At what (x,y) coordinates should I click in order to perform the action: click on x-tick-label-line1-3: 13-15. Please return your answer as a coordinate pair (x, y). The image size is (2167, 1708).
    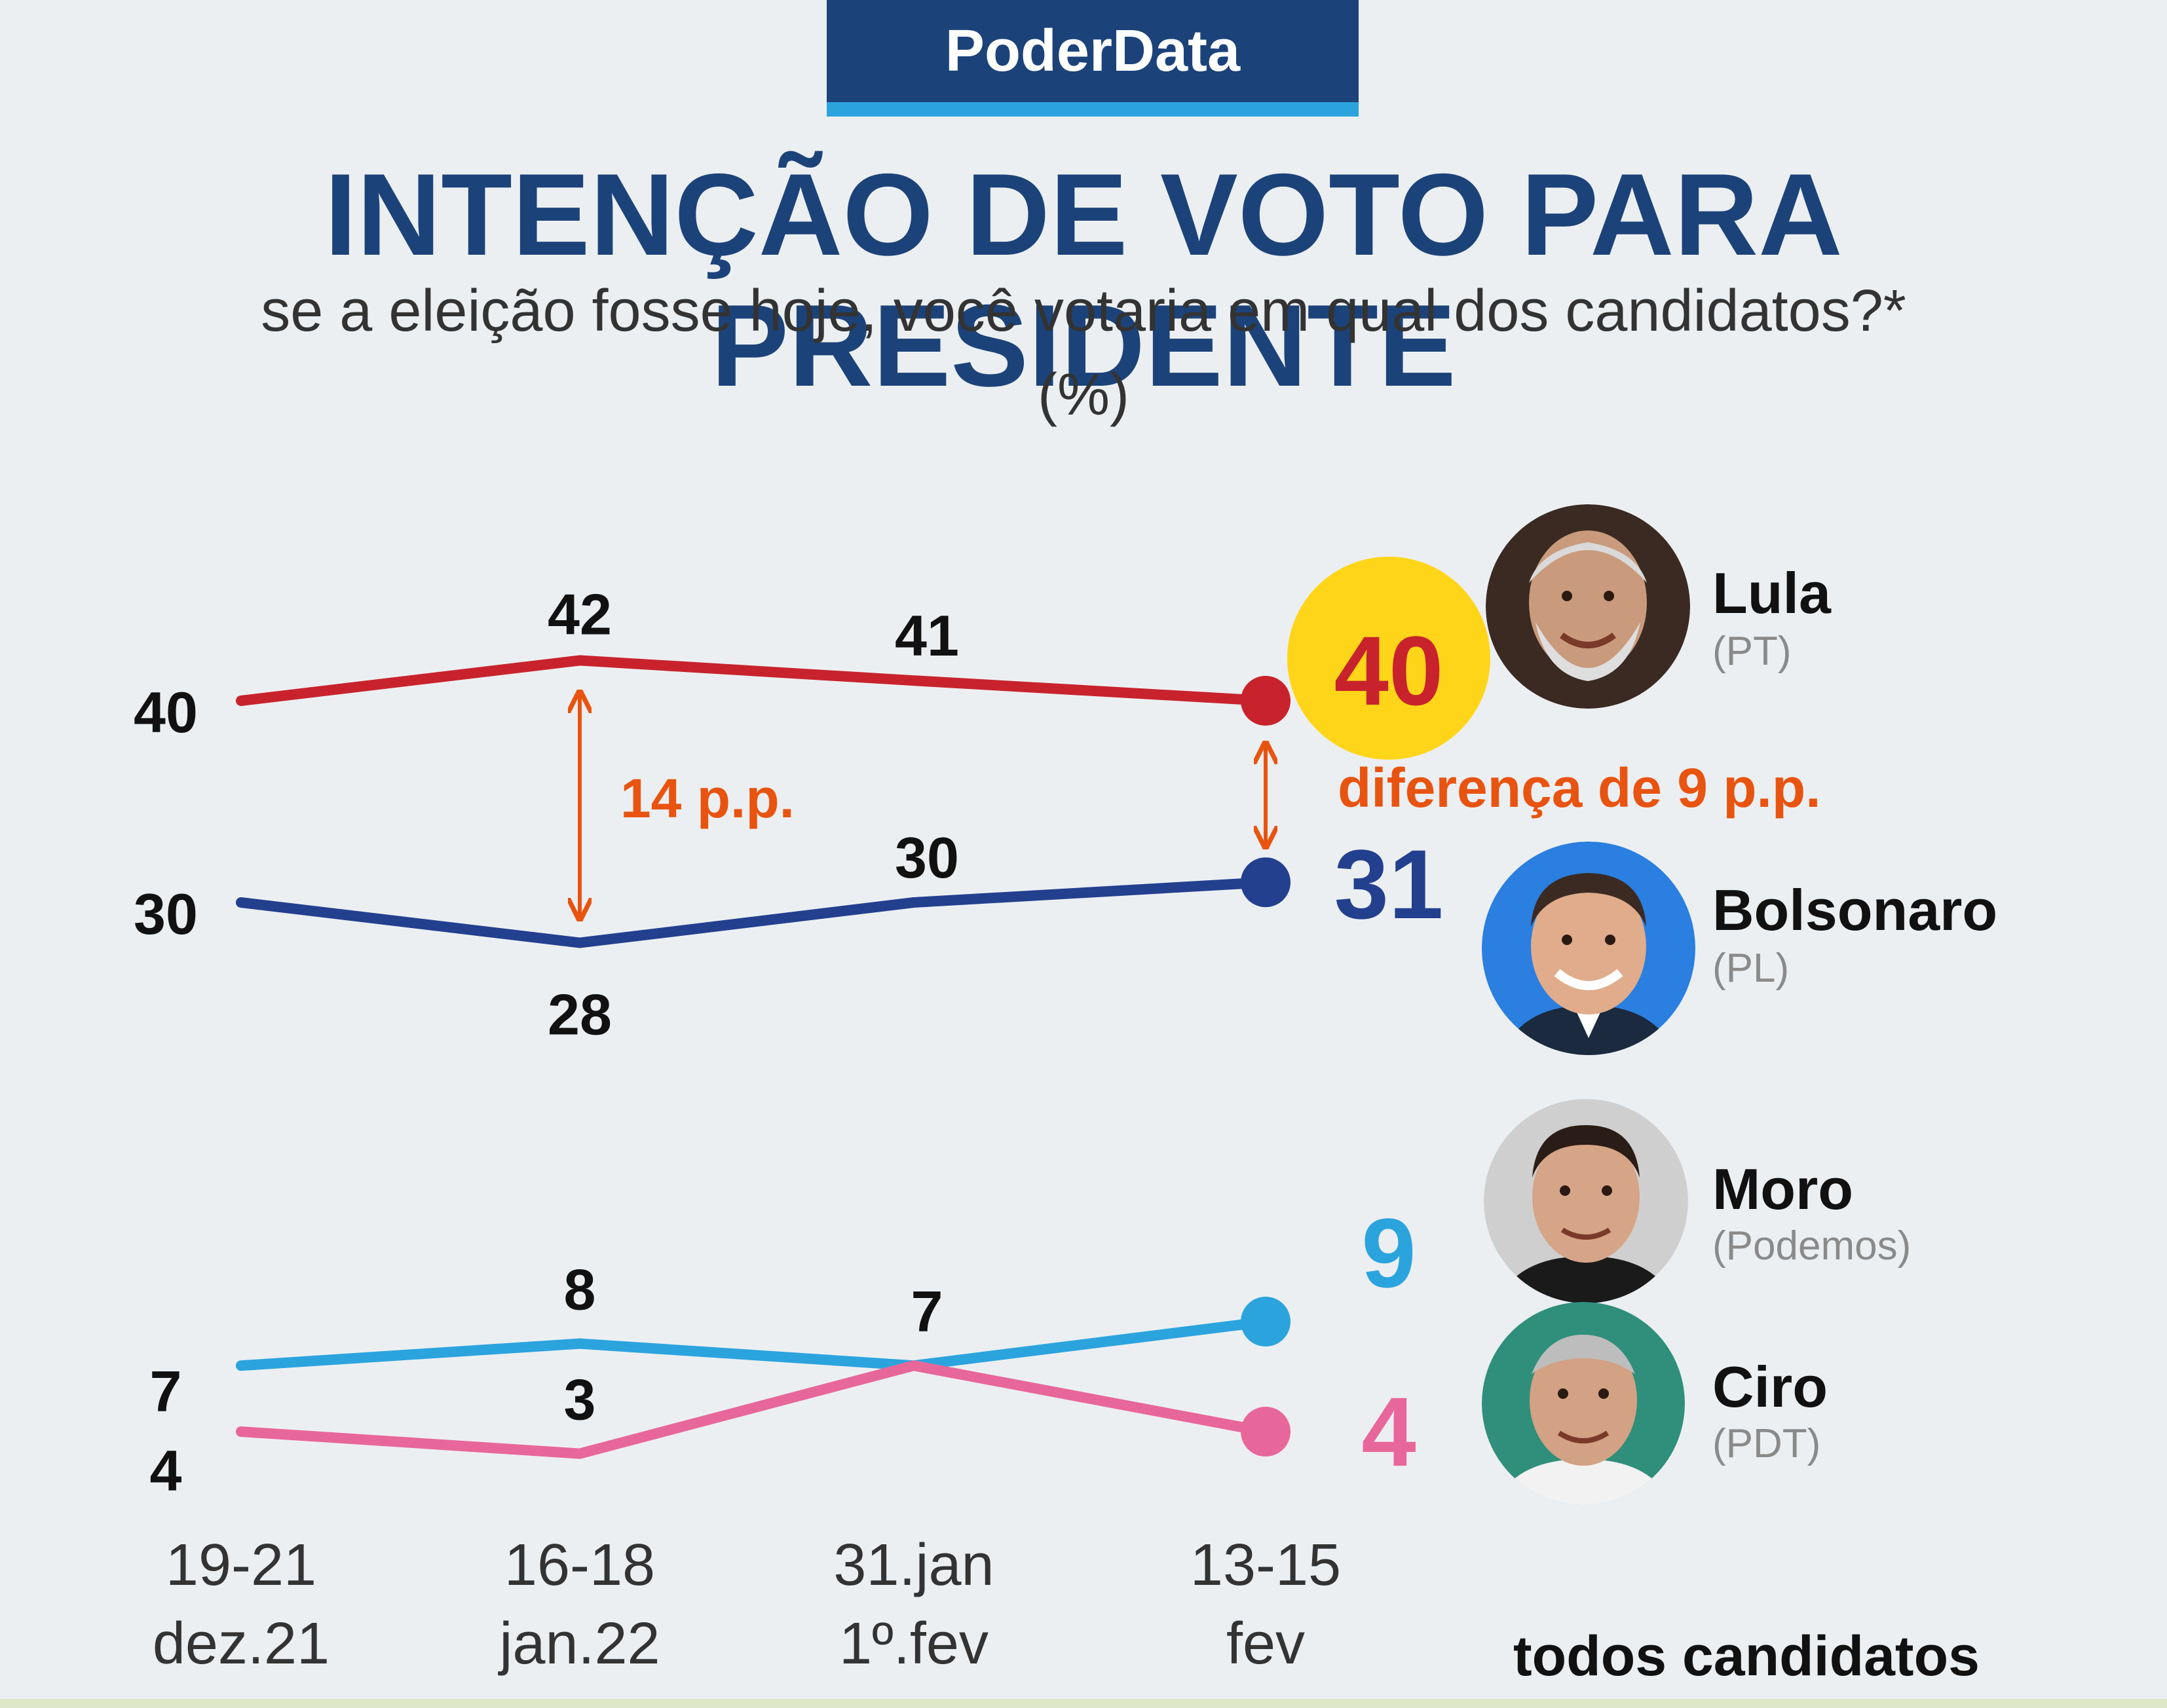
    Looking at the image, I should click on (1265, 1565).